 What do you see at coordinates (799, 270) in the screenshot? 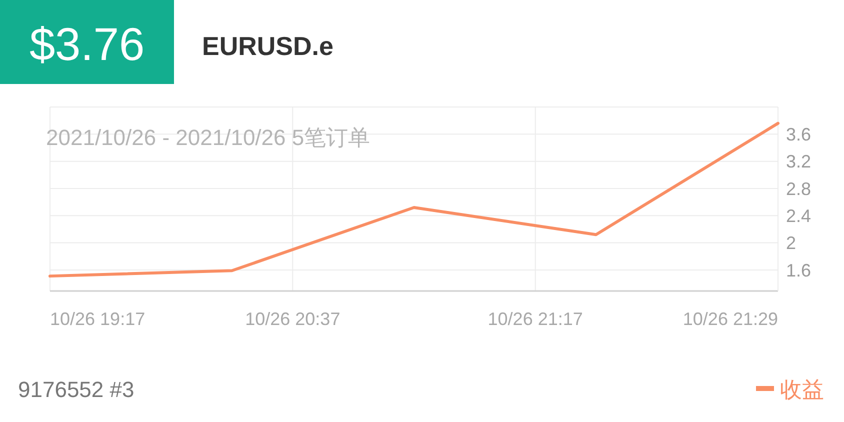
I see `y-tick-label: 1.6` at bounding box center [799, 270].